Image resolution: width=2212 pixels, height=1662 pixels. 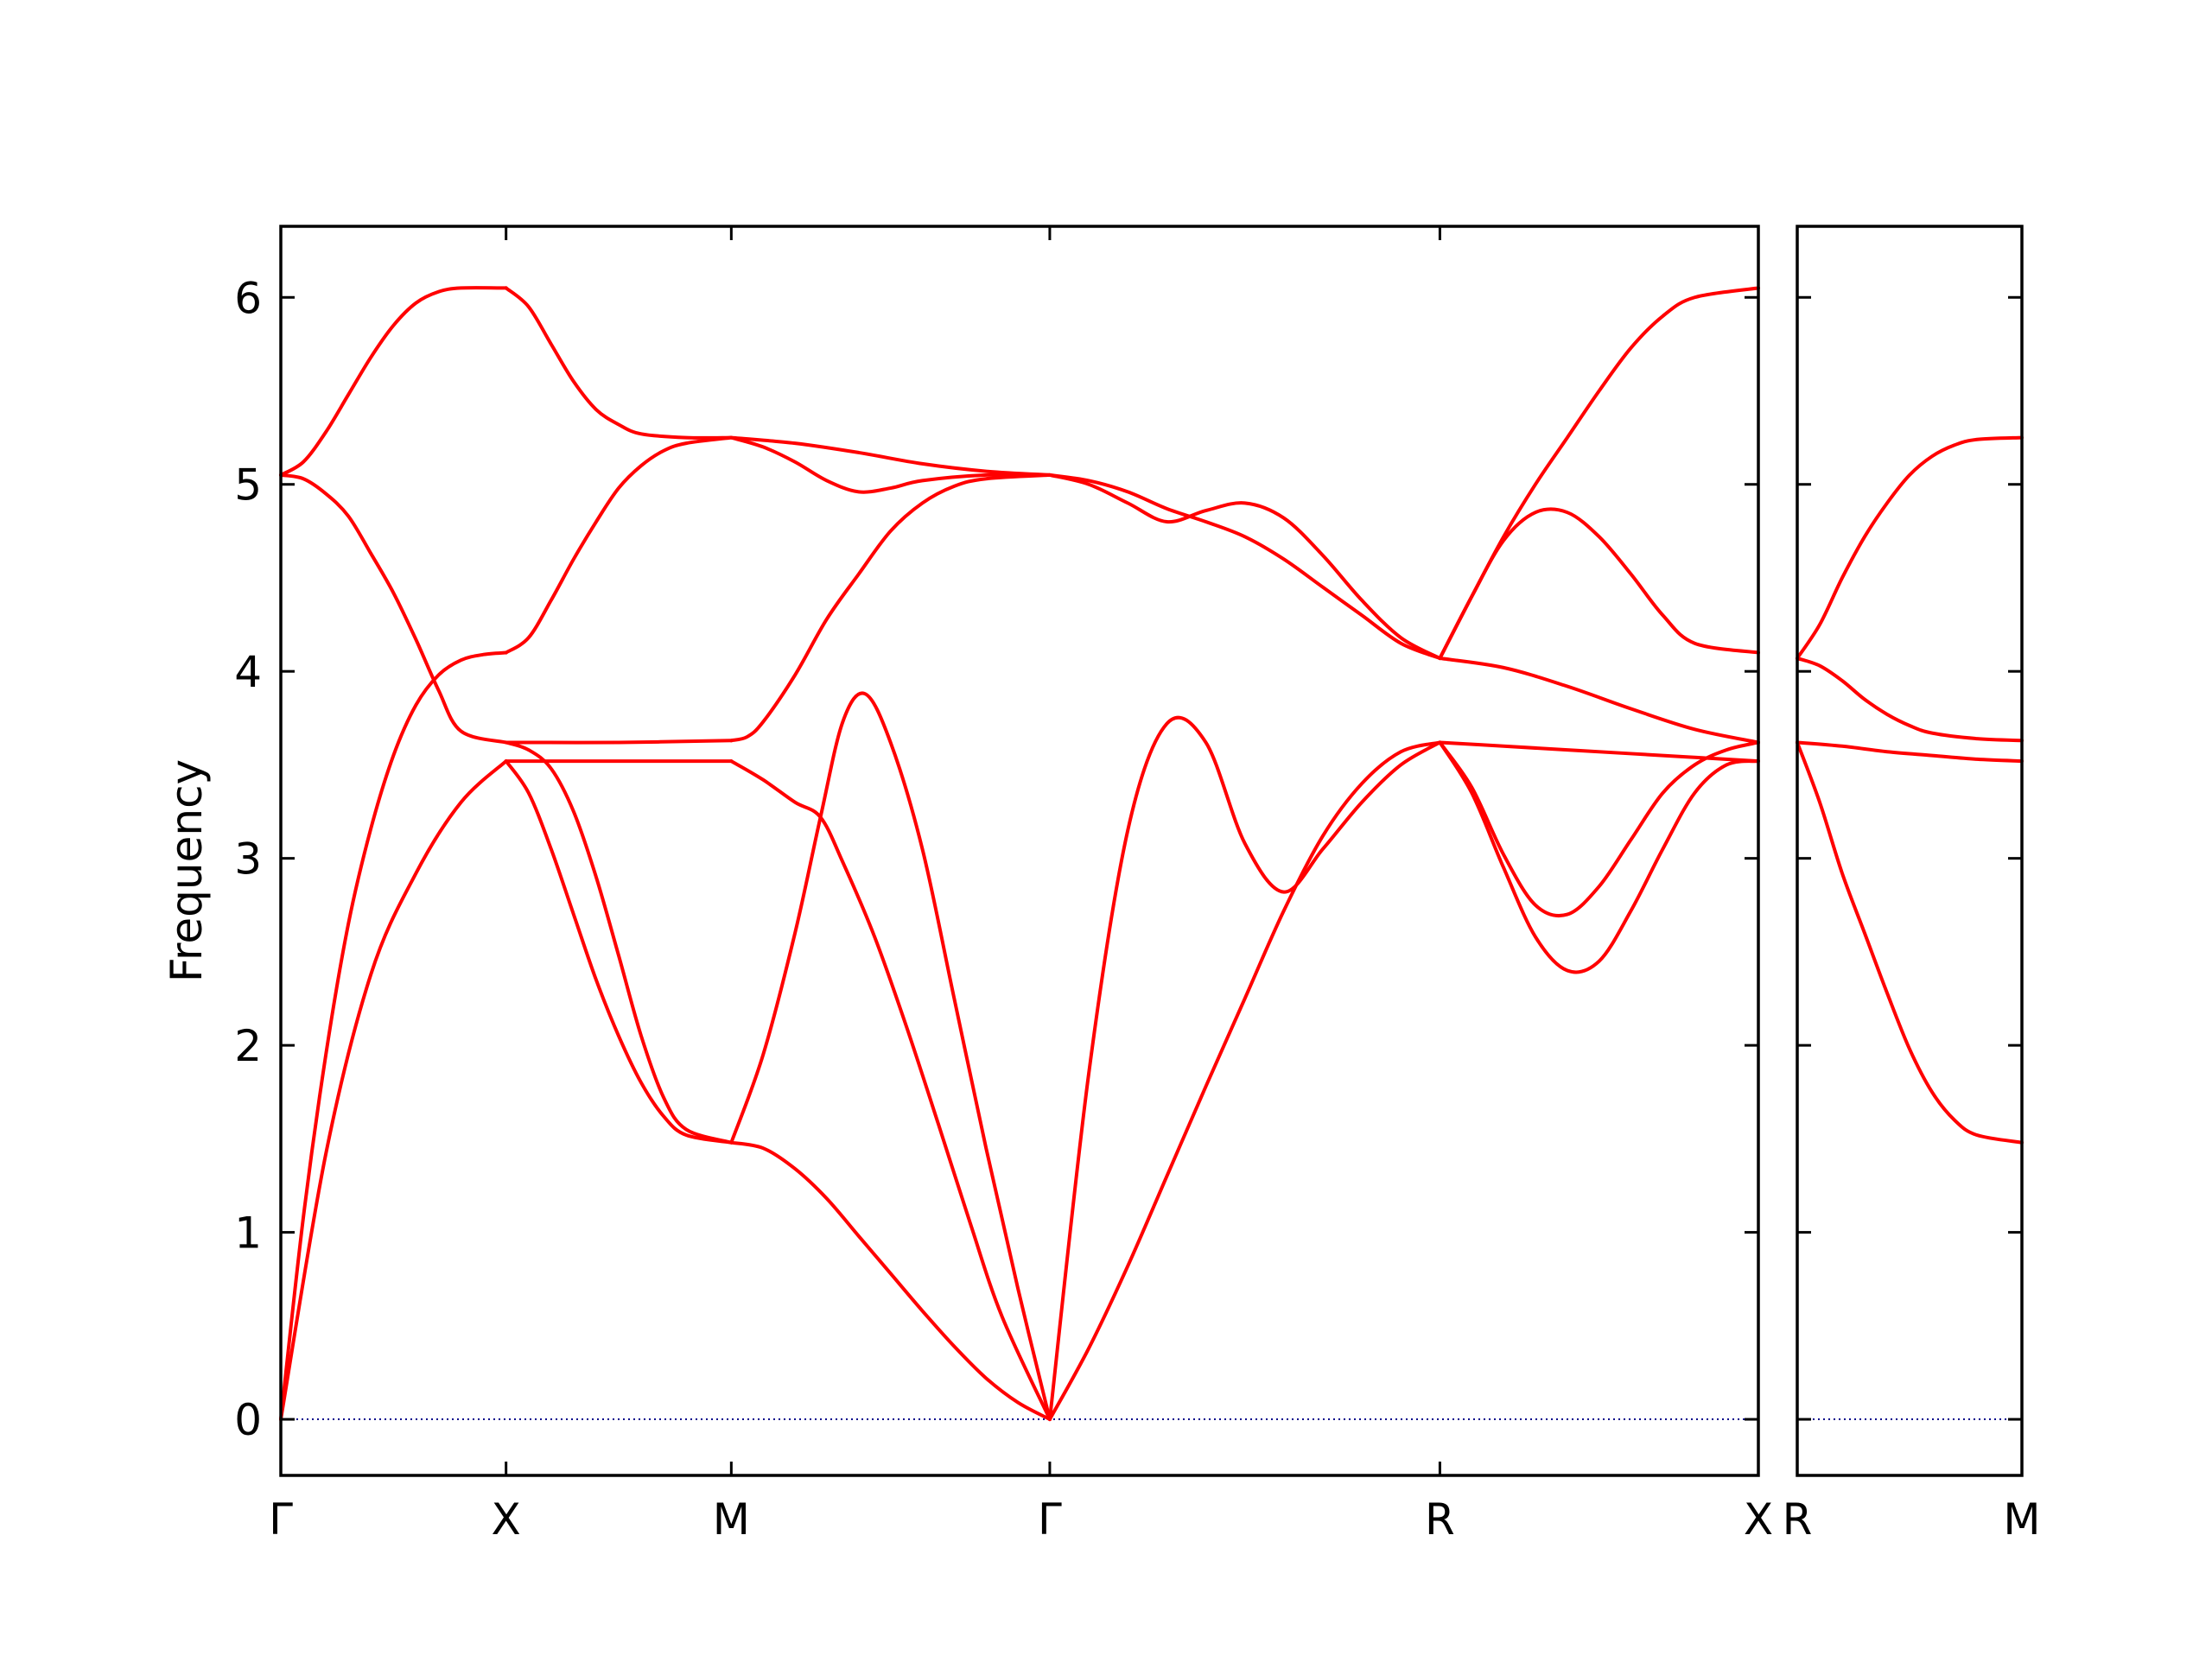 What do you see at coordinates (890, 1281) in the screenshot?
I see `band-line-M-Γ-1` at bounding box center [890, 1281].